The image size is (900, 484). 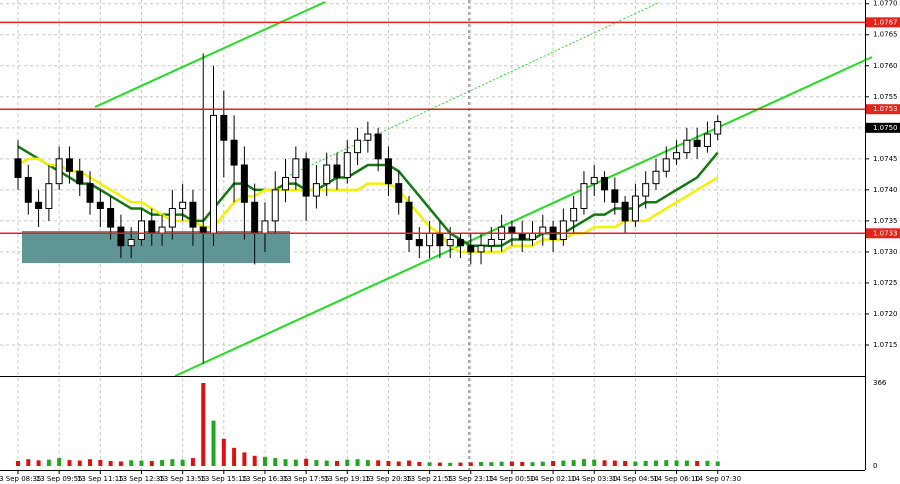 I want to click on y-tick-label: 1.0755, so click(x=885, y=97).